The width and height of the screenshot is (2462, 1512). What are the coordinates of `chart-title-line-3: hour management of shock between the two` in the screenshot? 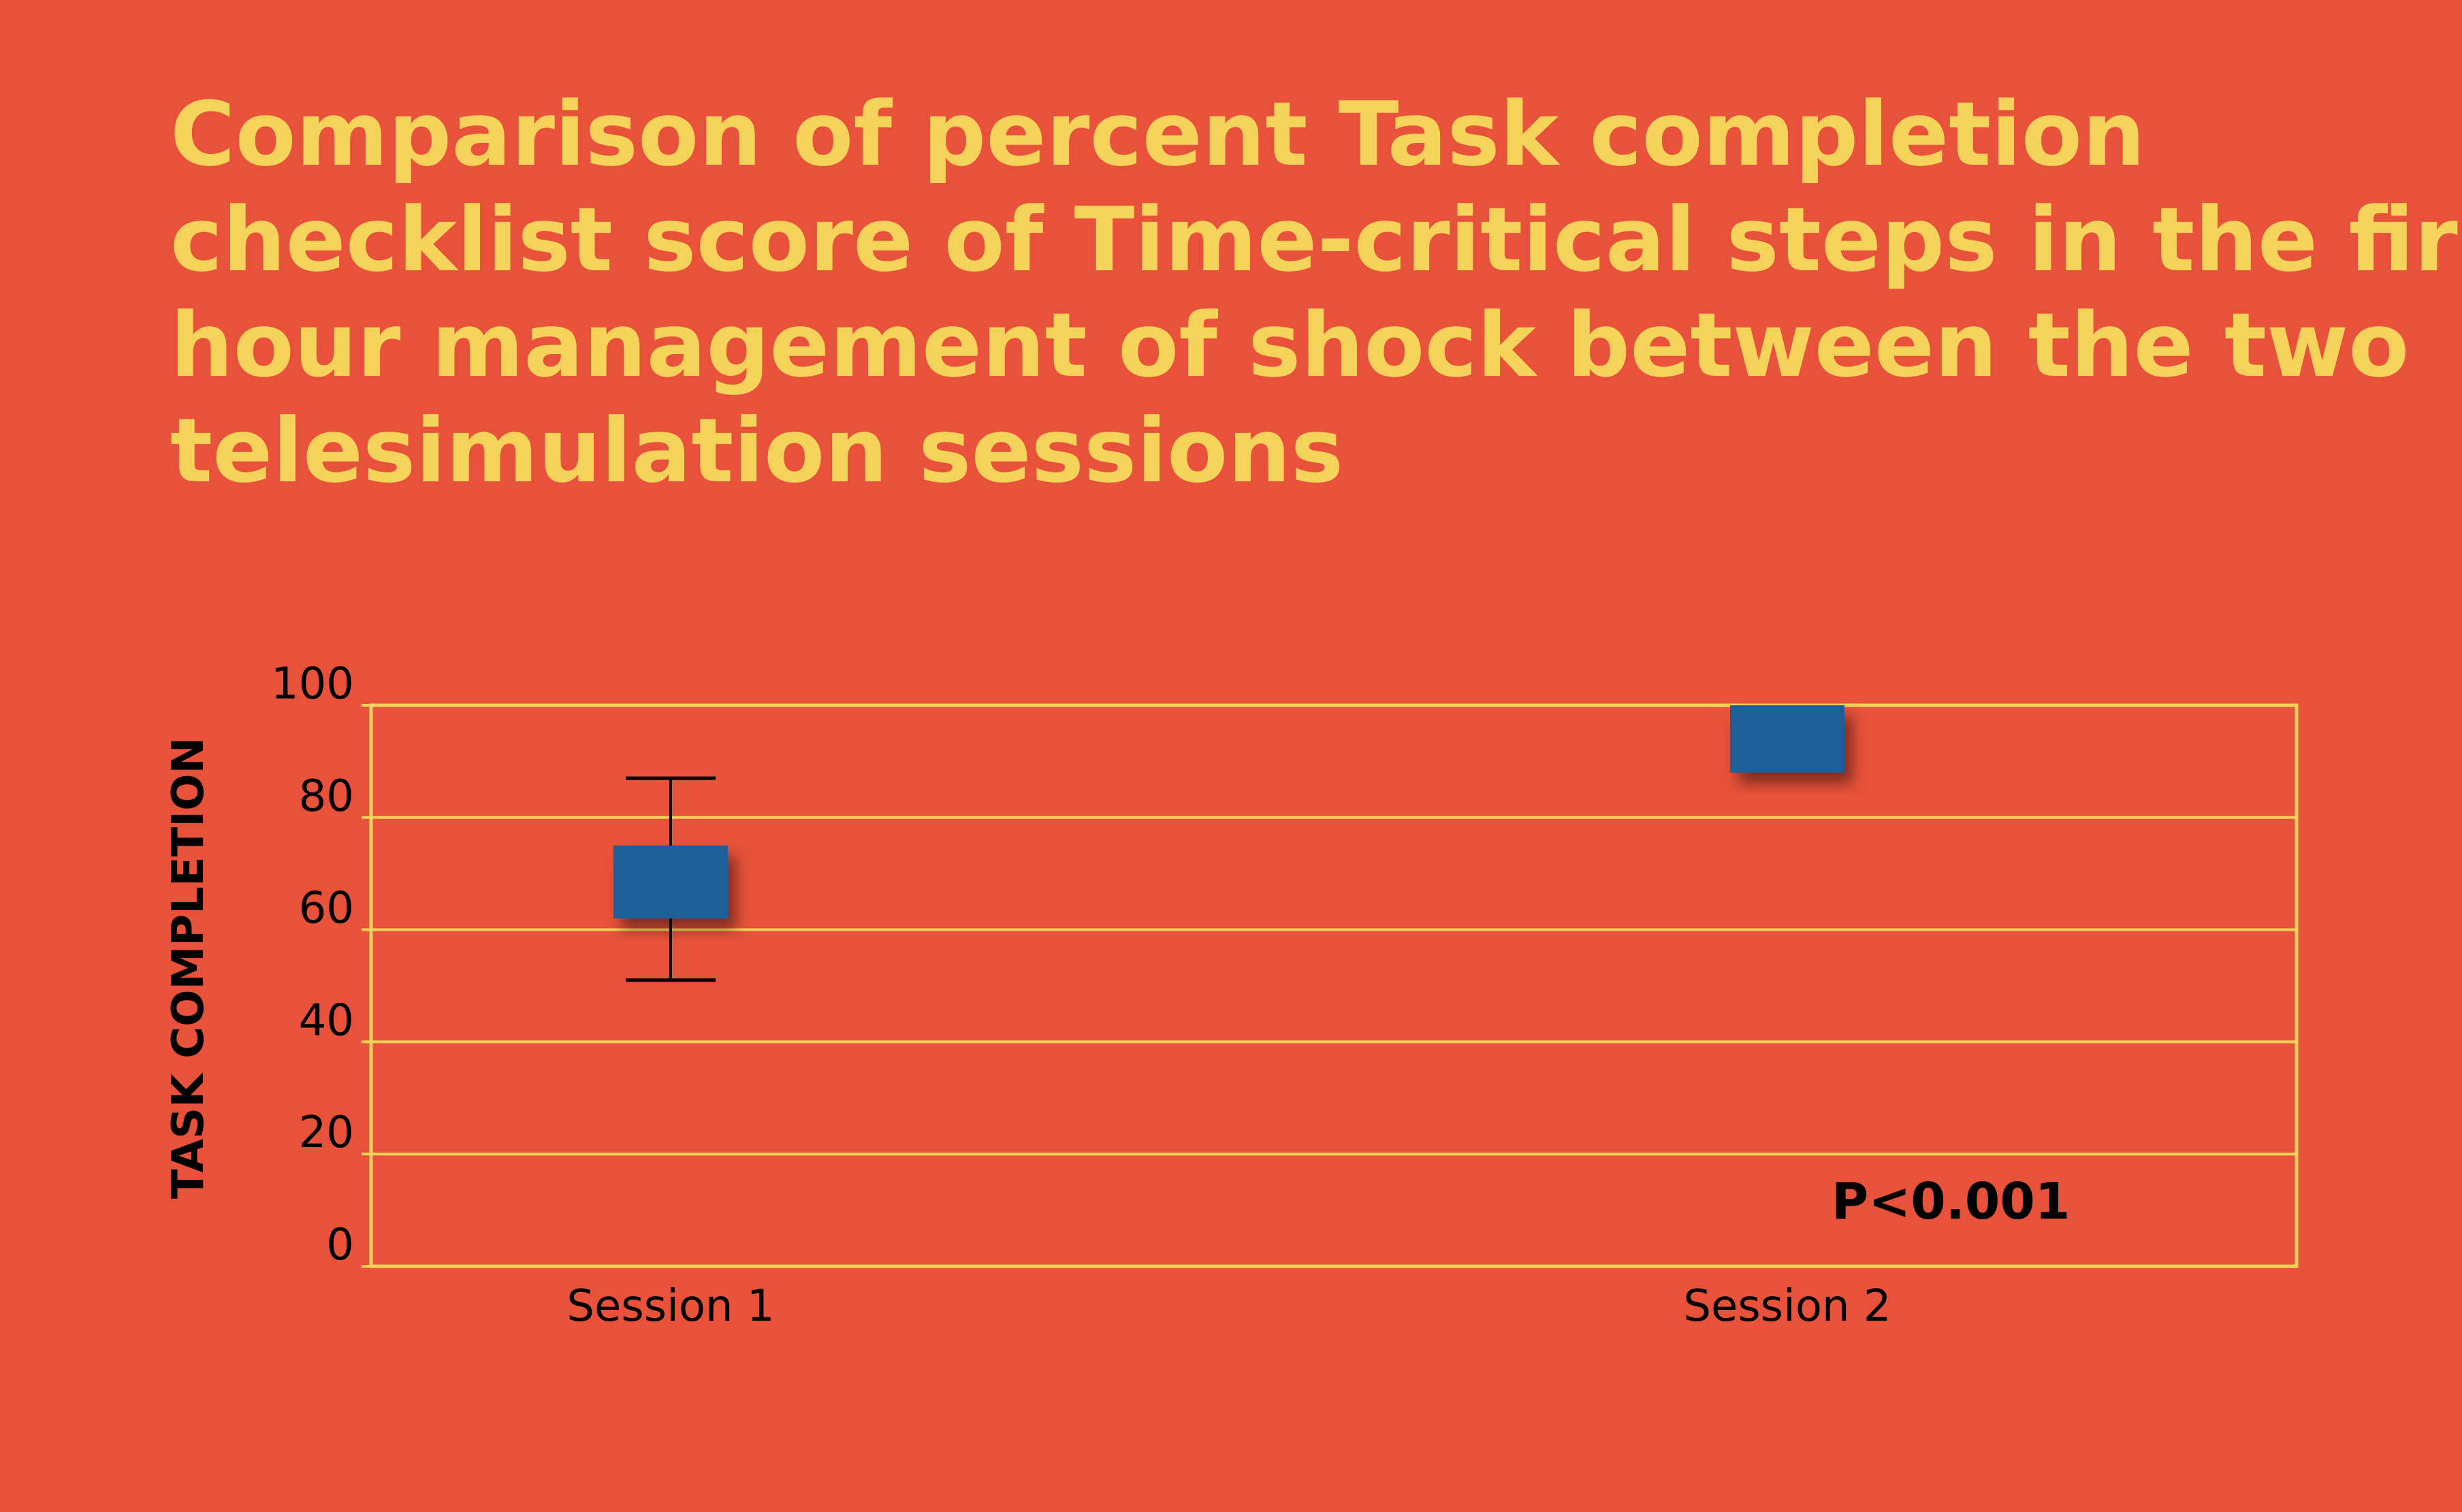 It's located at (1290, 345).